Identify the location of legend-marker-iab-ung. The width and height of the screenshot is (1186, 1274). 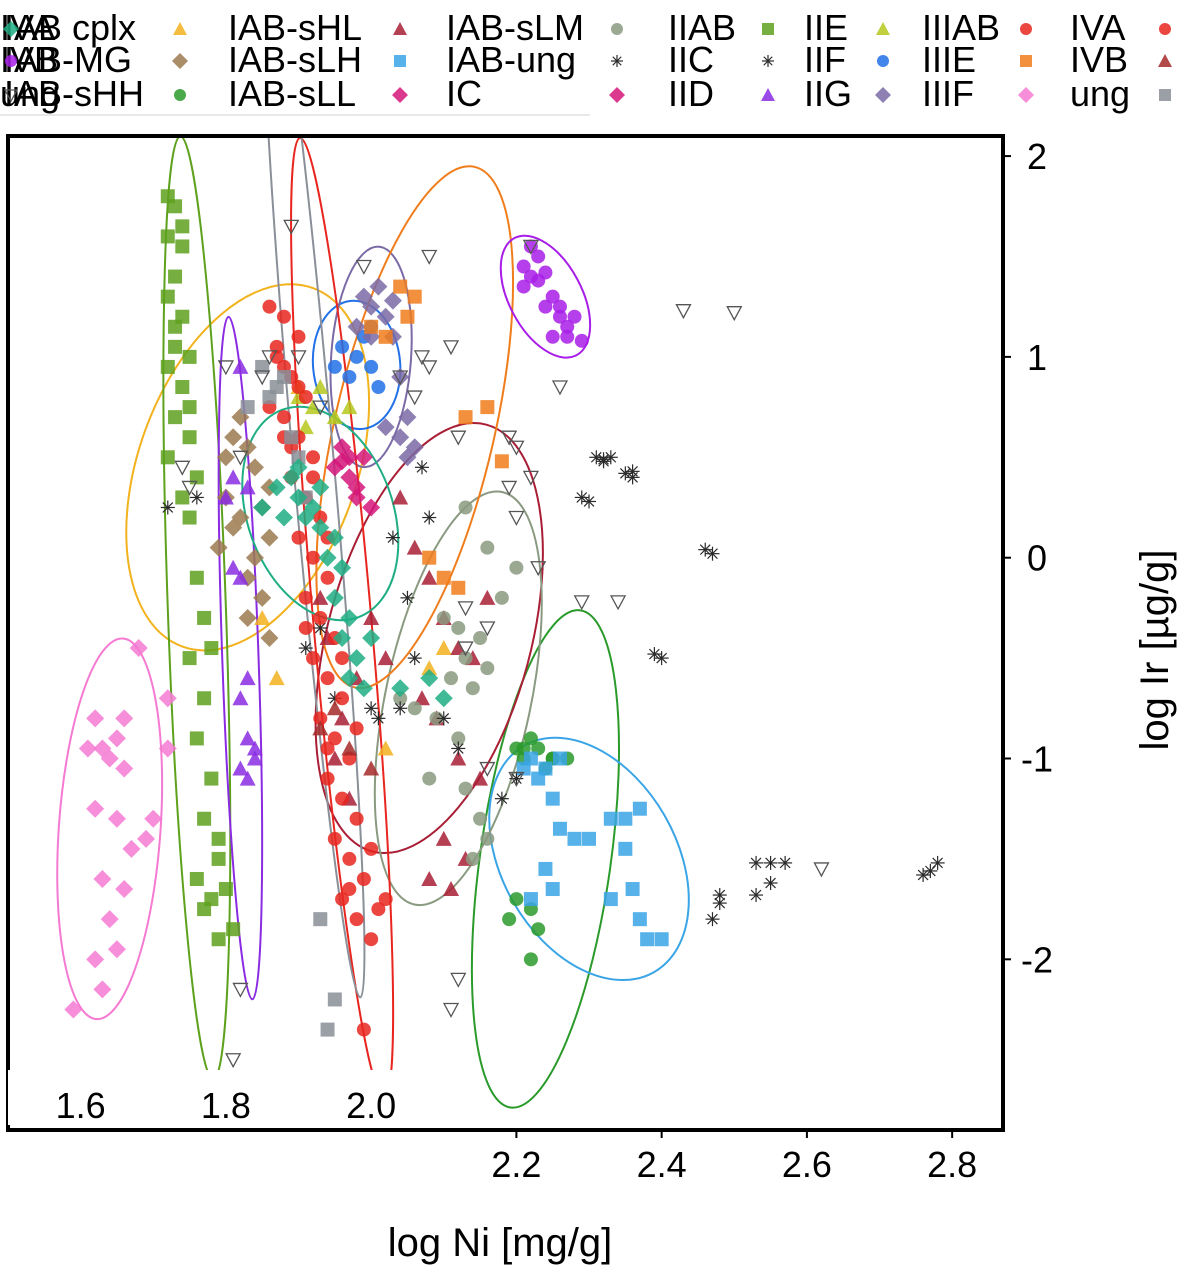
(617, 61).